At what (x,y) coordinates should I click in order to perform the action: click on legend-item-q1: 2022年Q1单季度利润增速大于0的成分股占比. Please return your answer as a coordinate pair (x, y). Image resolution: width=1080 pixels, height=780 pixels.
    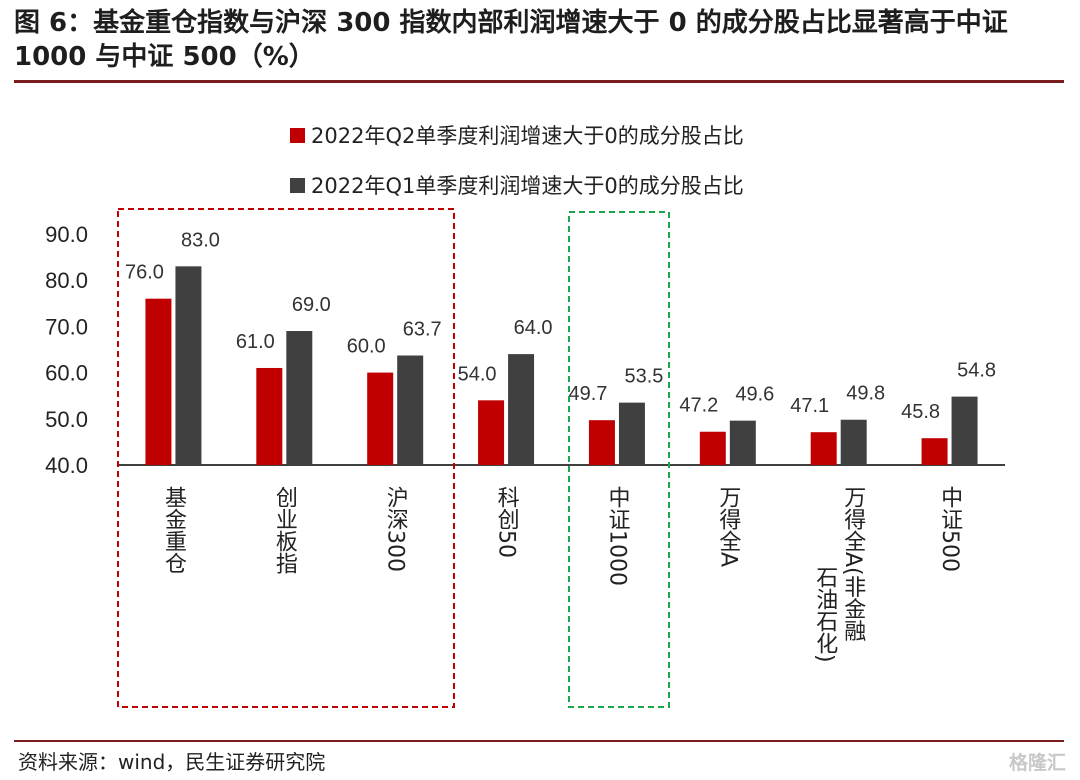
    Looking at the image, I should click on (517, 185).